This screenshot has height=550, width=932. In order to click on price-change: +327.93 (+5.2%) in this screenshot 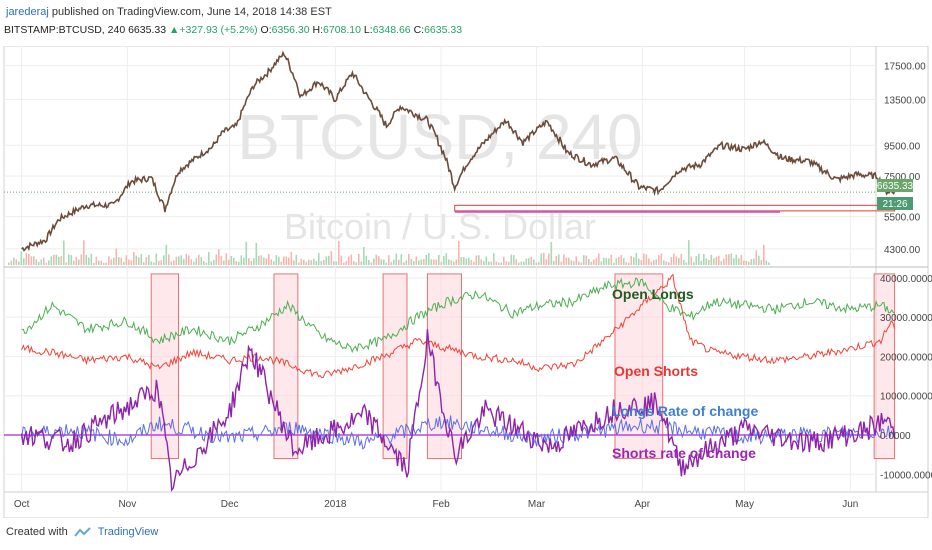, I will do `click(218, 30)`.